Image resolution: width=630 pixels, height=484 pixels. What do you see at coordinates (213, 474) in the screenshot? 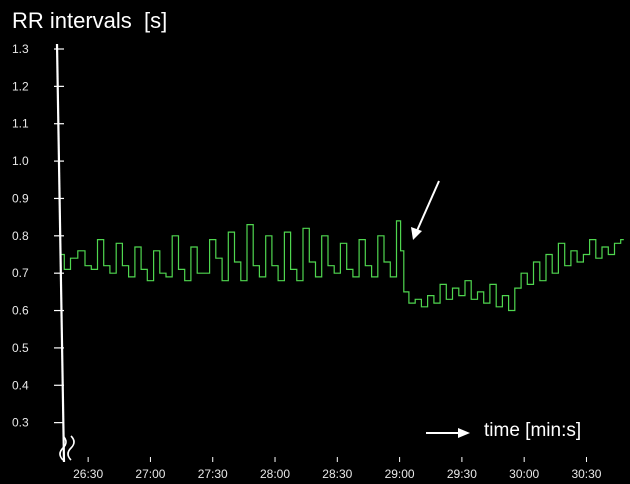
I see `x-tick-label: 27:30` at bounding box center [213, 474].